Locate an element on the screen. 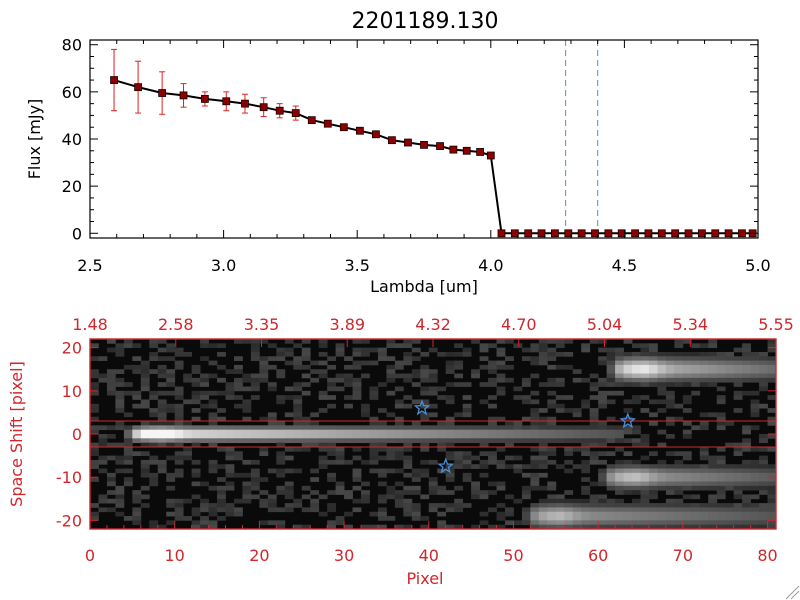  y-tick-label: 20 is located at coordinates (72, 186).